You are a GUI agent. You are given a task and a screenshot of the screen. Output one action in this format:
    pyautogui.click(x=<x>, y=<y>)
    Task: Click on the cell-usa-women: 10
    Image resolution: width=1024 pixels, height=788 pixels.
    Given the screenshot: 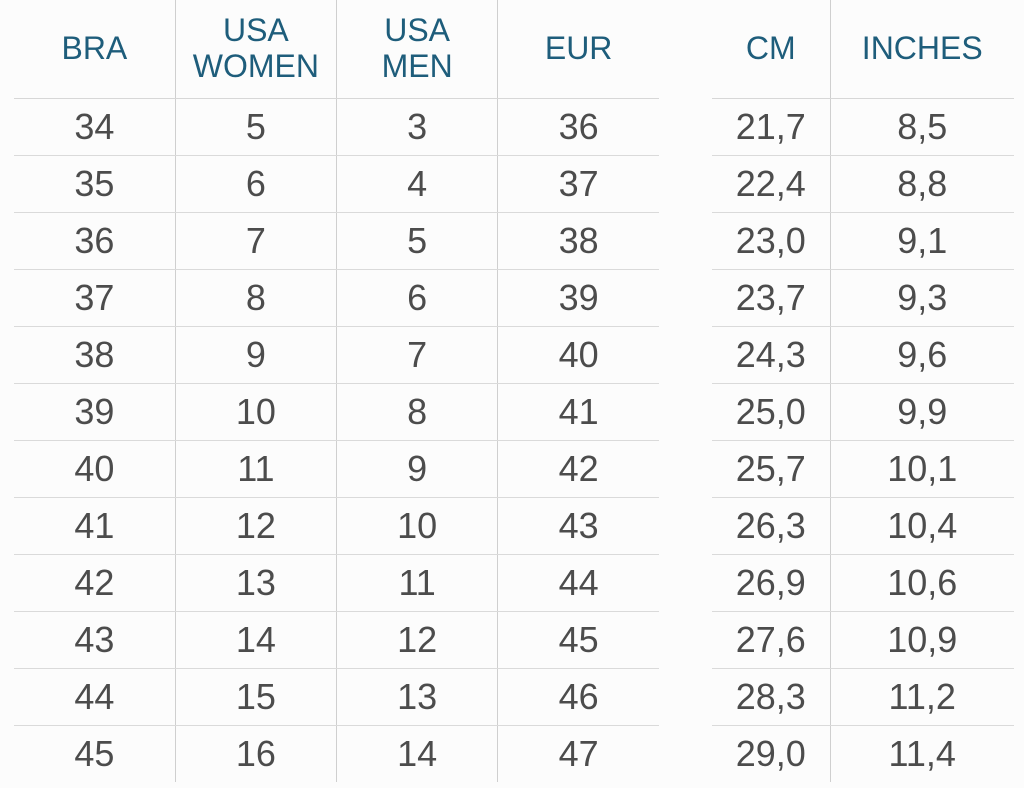 What is the action you would take?
    pyautogui.click(x=256, y=412)
    